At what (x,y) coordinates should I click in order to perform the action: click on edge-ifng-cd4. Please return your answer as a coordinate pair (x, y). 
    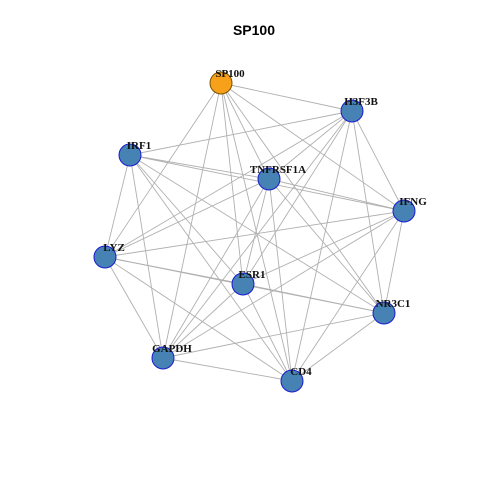
    Looking at the image, I should click on (348, 296).